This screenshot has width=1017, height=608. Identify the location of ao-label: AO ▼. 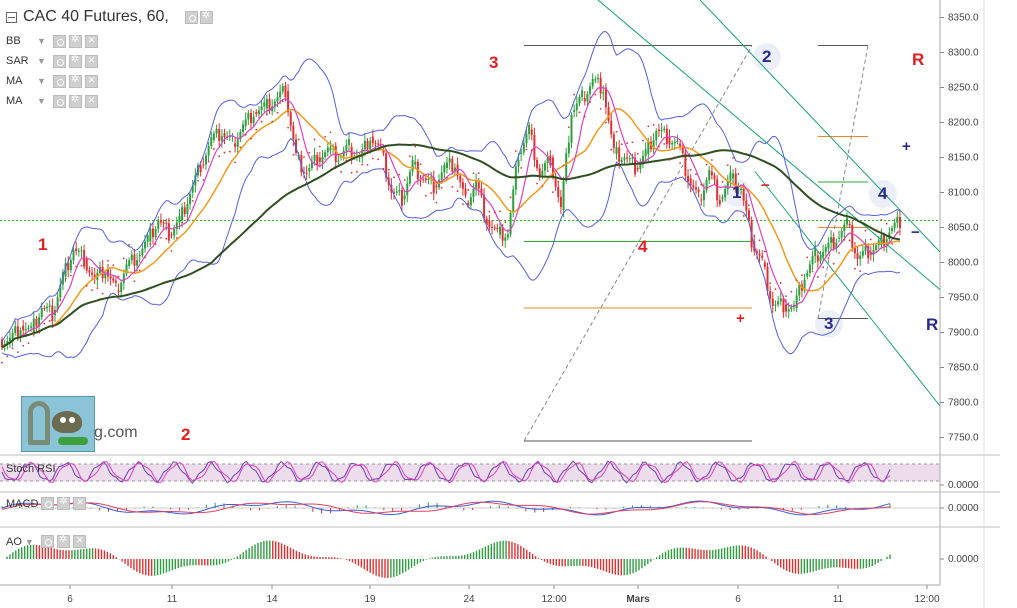
(46, 541).